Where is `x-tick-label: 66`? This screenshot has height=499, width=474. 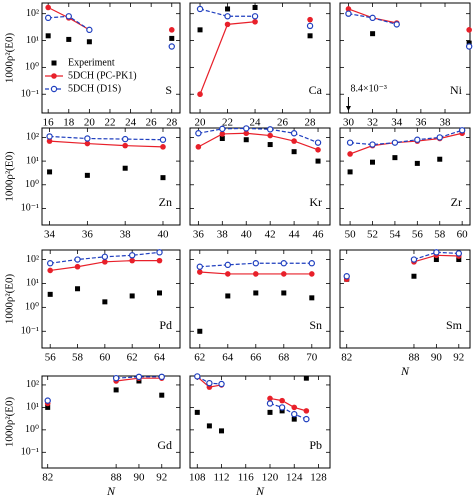
x-tick-label: 66 is located at coordinates (256, 358).